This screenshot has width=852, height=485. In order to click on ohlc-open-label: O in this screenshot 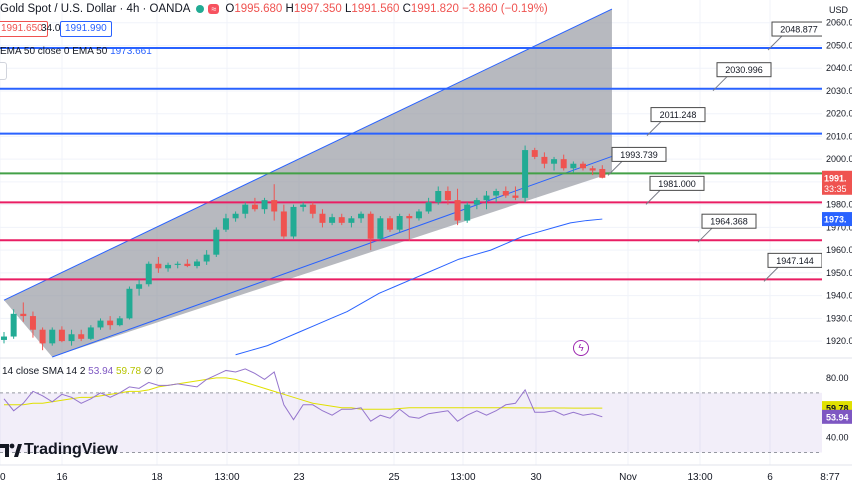, I will do `click(230, 9)`.